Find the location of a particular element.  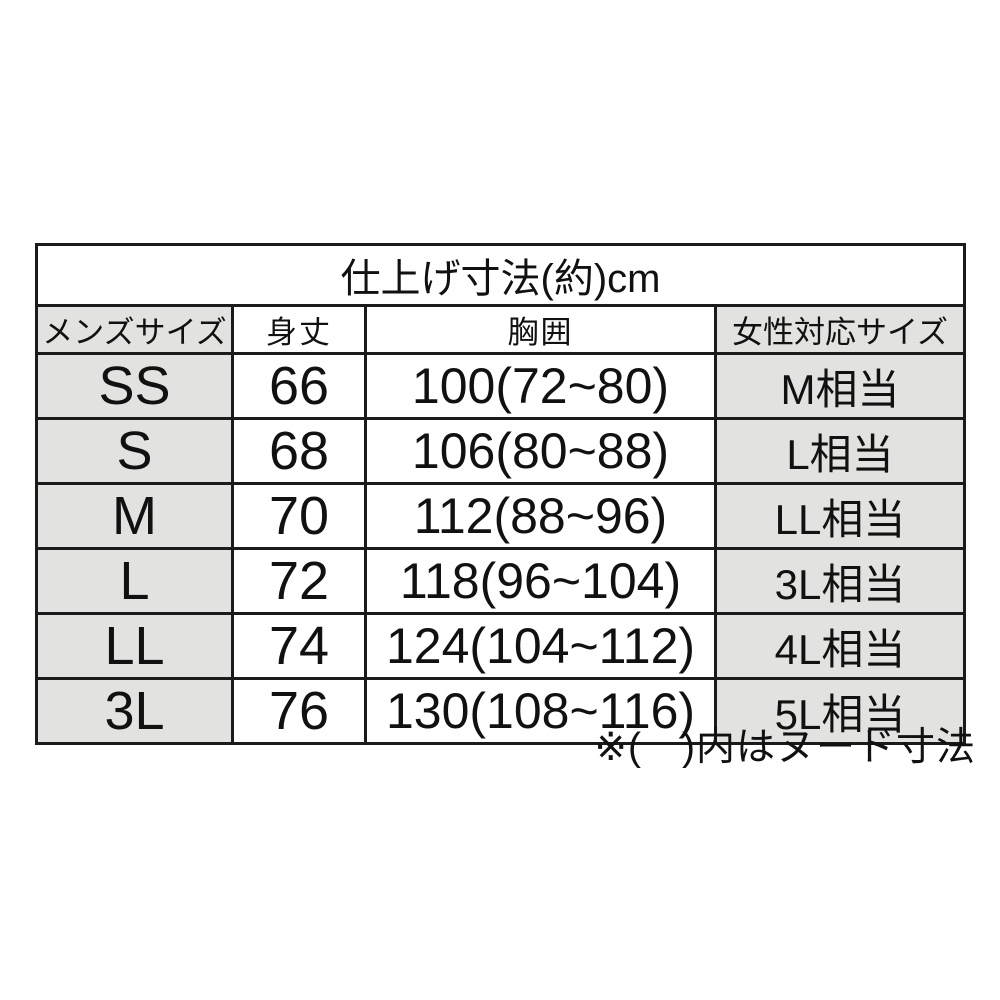

title-row: 仕上げ寸法(約)cm is located at coordinates (500, 275).